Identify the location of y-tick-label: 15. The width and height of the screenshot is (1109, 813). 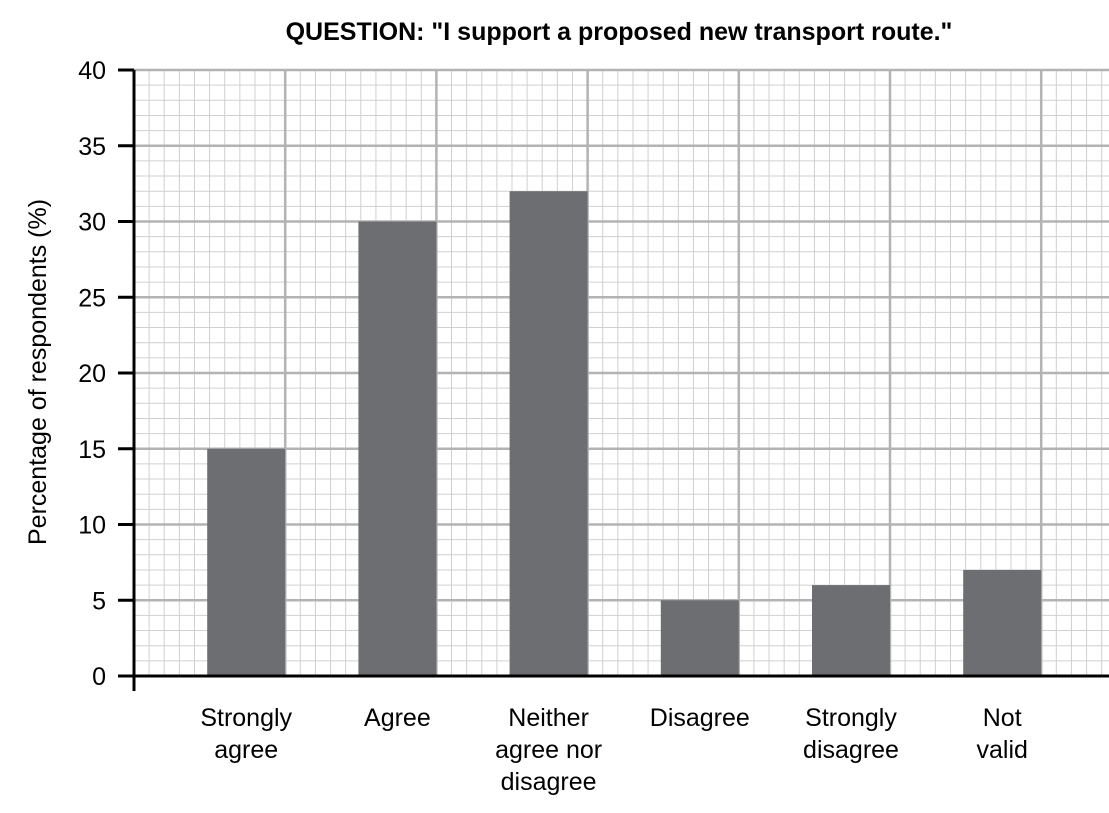
(92, 450).